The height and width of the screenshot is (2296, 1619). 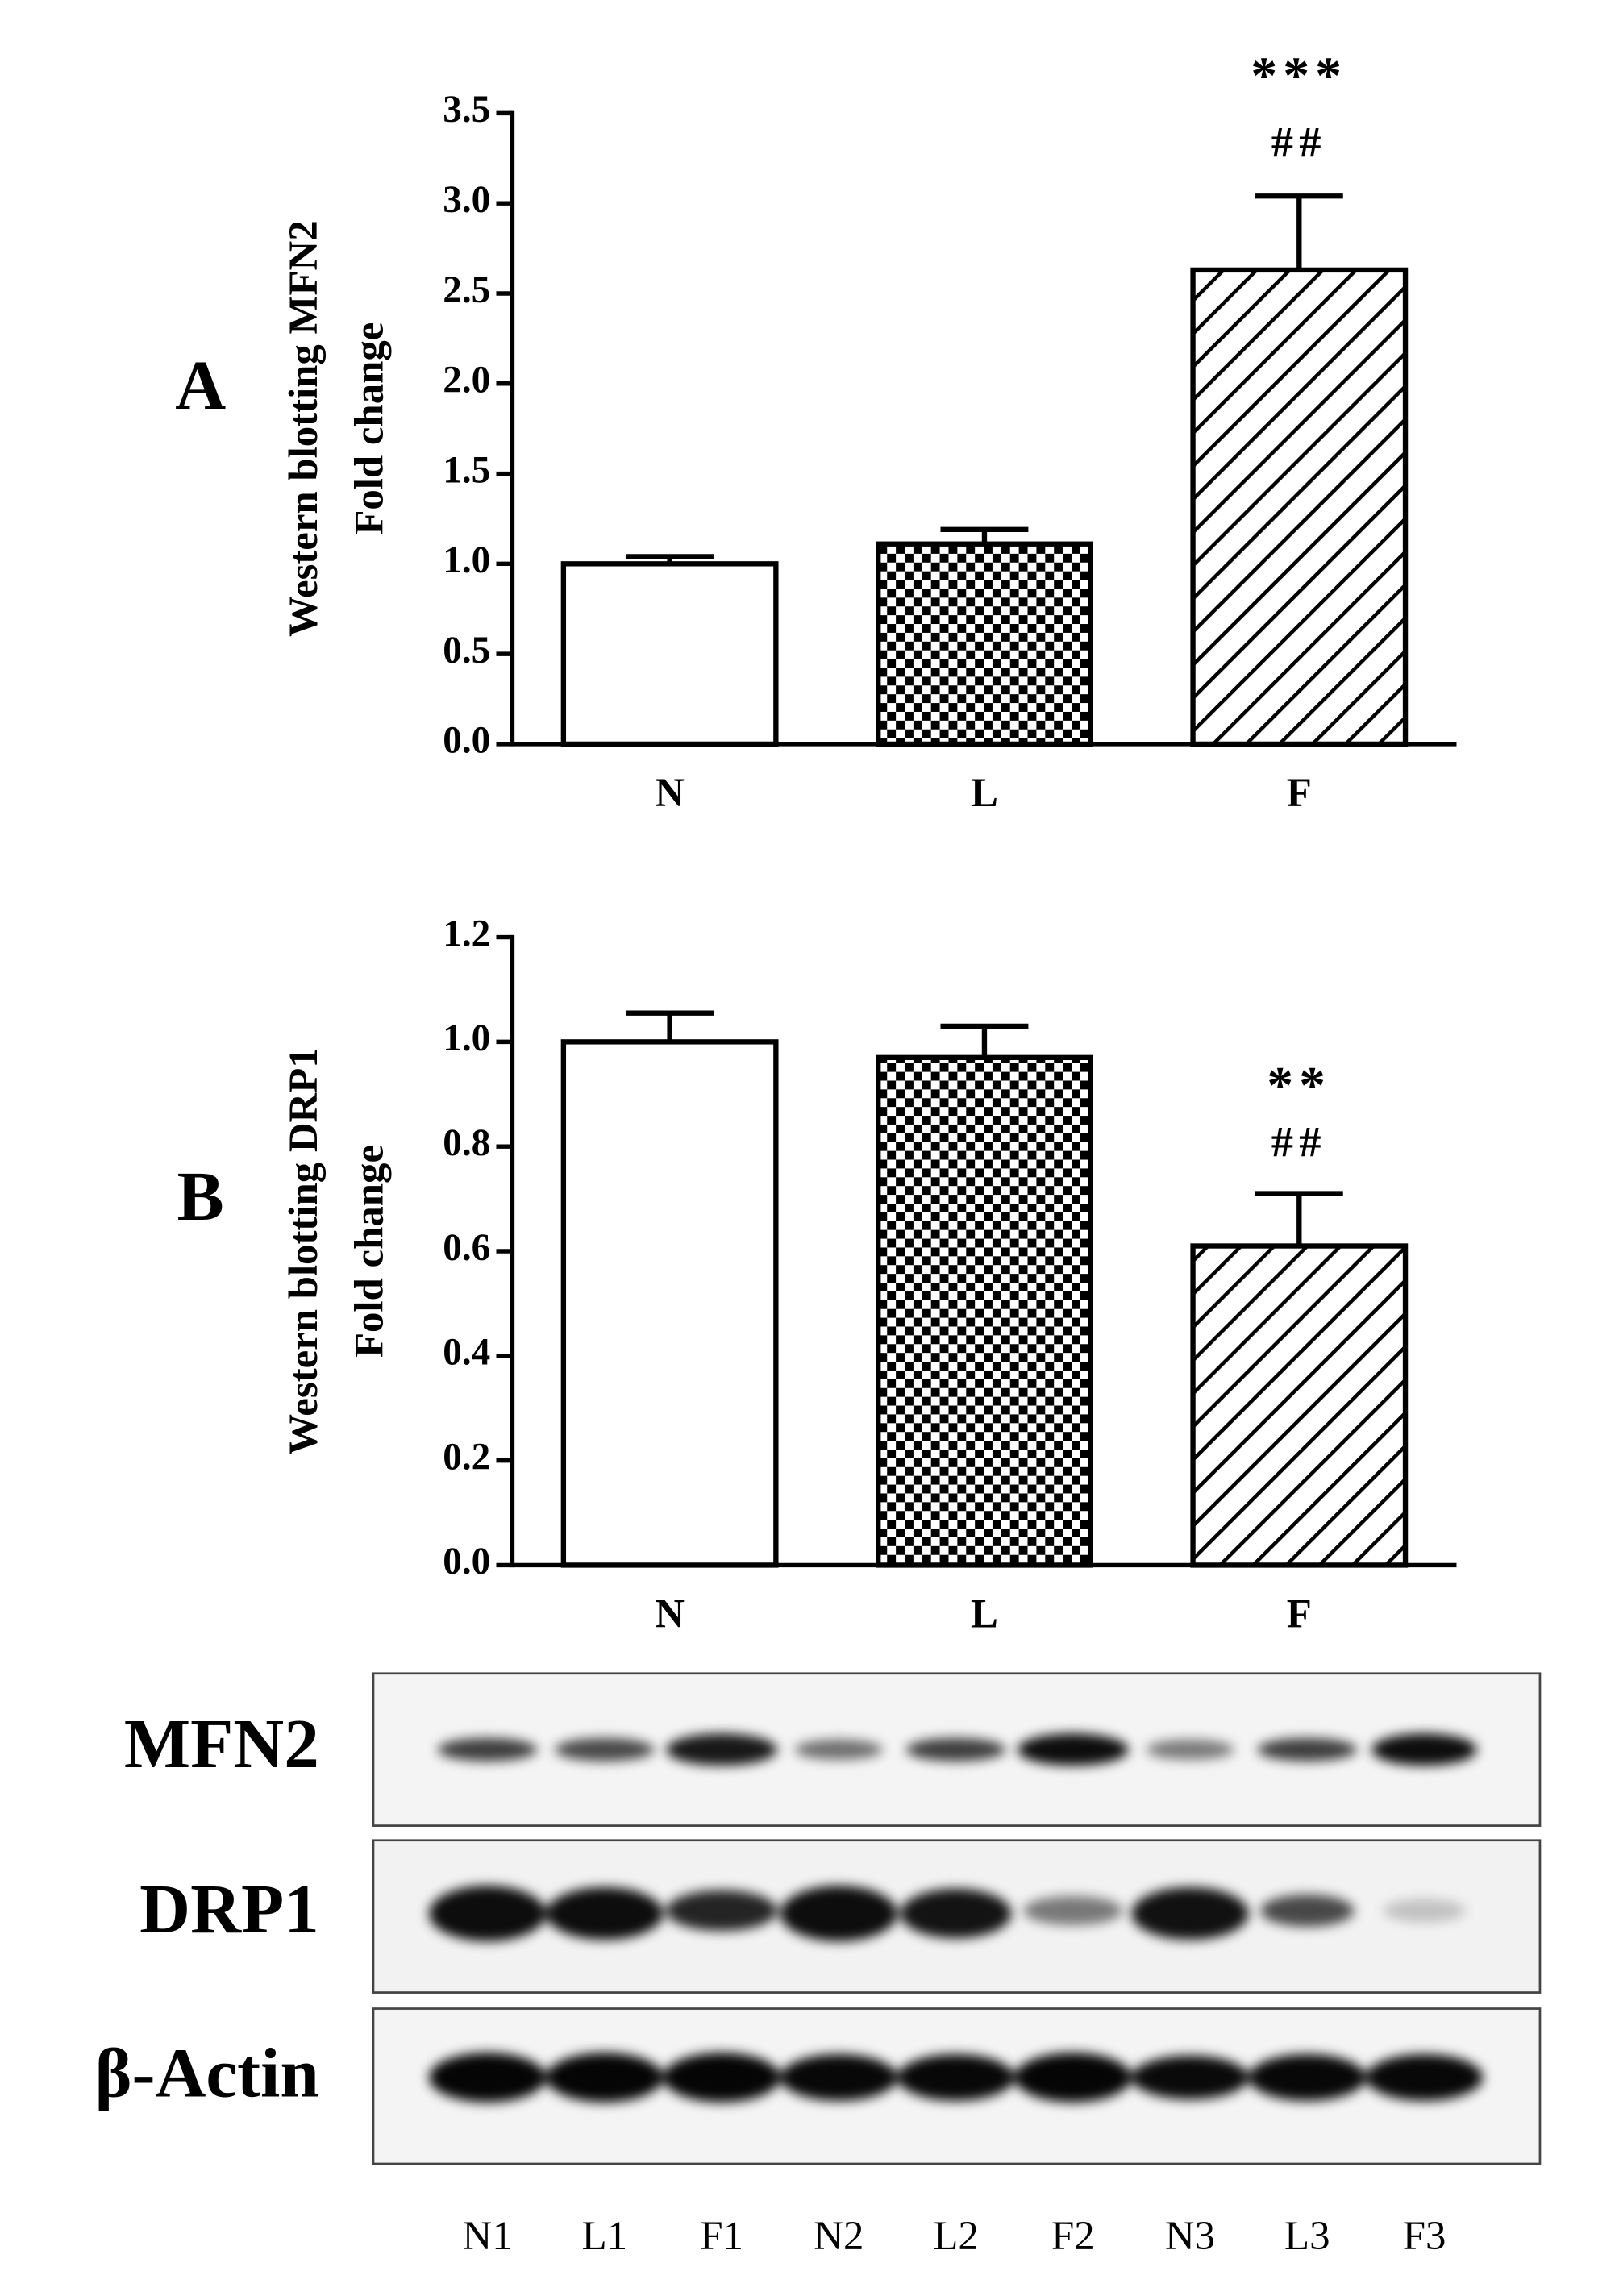 I want to click on y-tick-label: 3.0, so click(x=466, y=200).